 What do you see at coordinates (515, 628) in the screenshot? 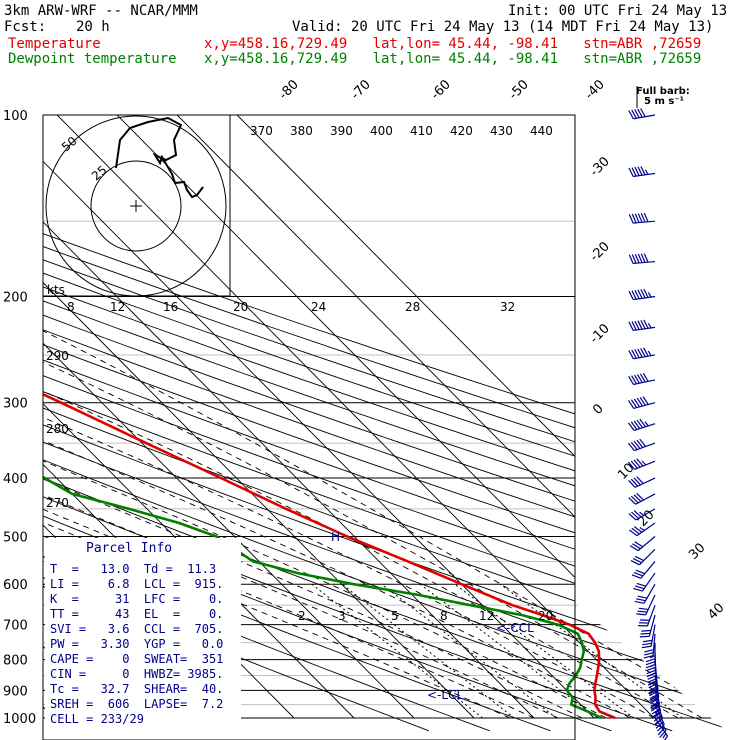
I see `sounding-annotation: <-CCL` at bounding box center [515, 628].